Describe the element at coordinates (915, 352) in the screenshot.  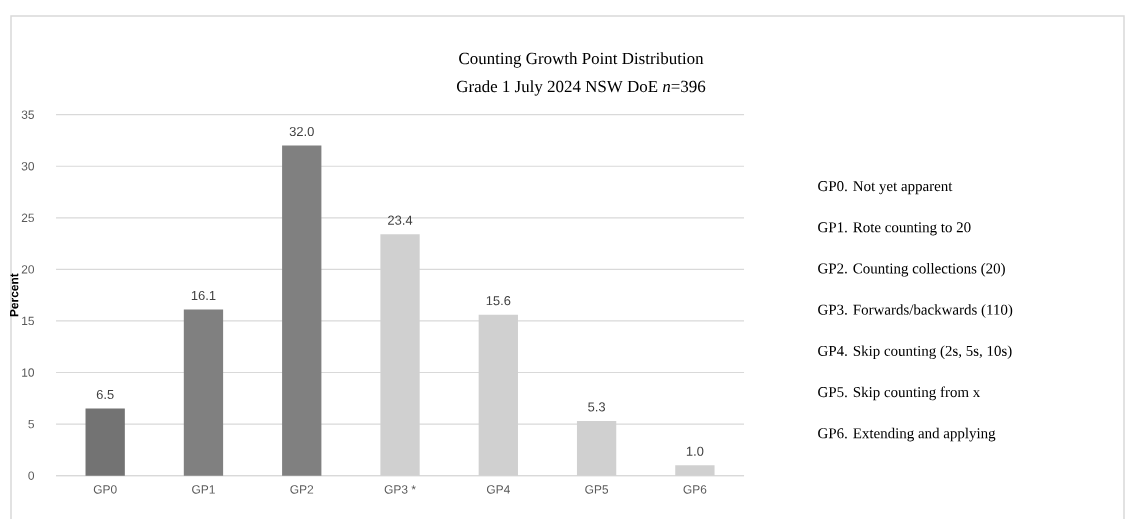
I see `text: GP4. Skip counting (2s, 5s, 10s)` at that location.